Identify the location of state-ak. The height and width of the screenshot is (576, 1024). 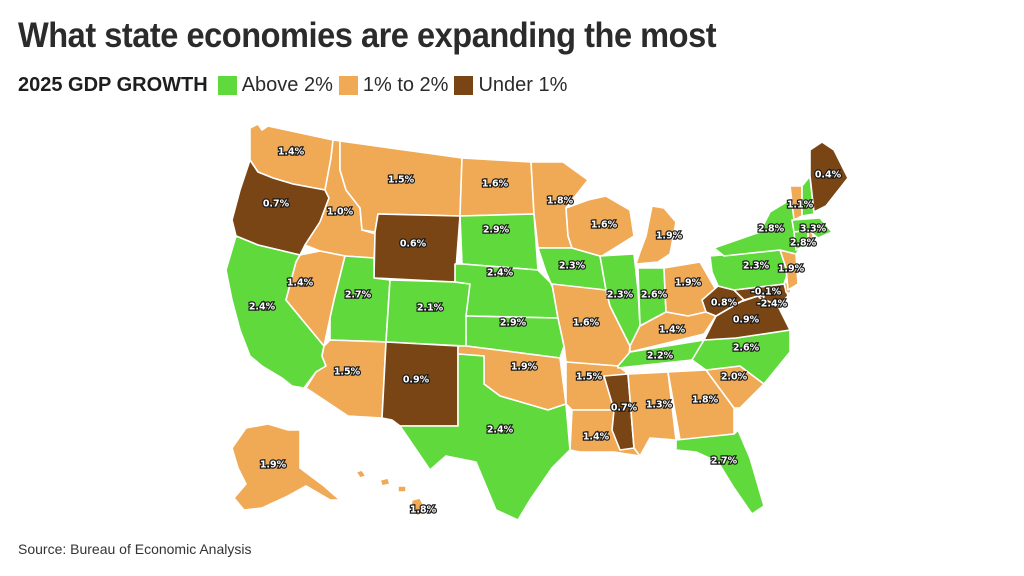
(286, 467).